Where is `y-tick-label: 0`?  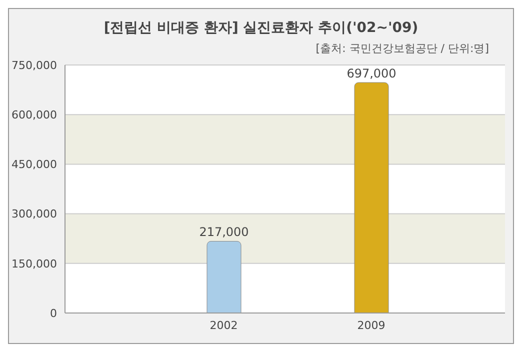 y-tick-label: 0 is located at coordinates (53, 313).